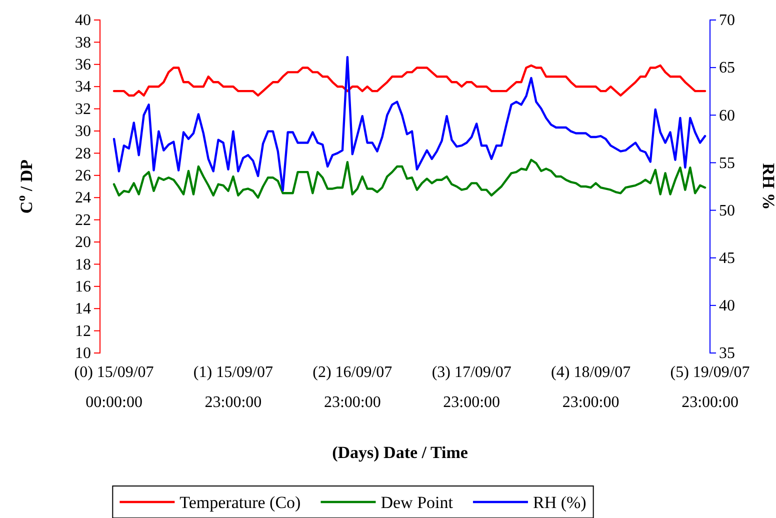 This screenshot has width=776, height=518. Describe the element at coordinates (83, 87) in the screenshot. I see `y-tick-label: 34` at that location.